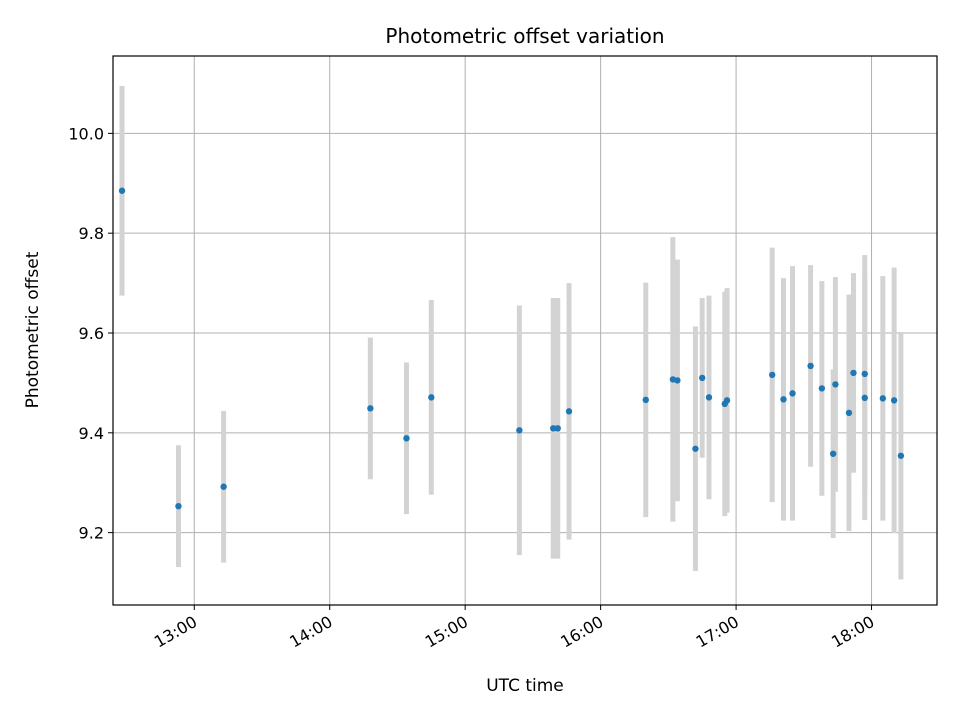 This screenshot has width=960, height=720. I want to click on y-axis-ticks: 9.2 9.4 9.6 9.8 10.0, so click(90, 333).